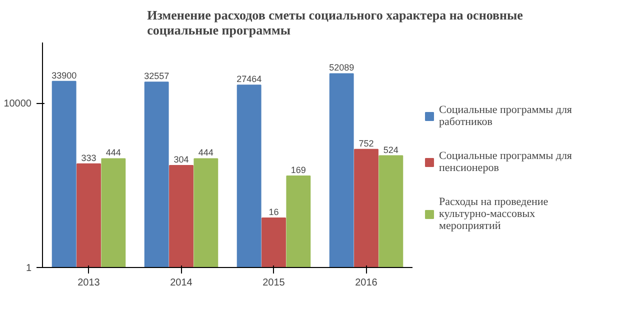 This screenshot has height=331, width=639. I want to click on x-tick-label: 2014, so click(181, 283).